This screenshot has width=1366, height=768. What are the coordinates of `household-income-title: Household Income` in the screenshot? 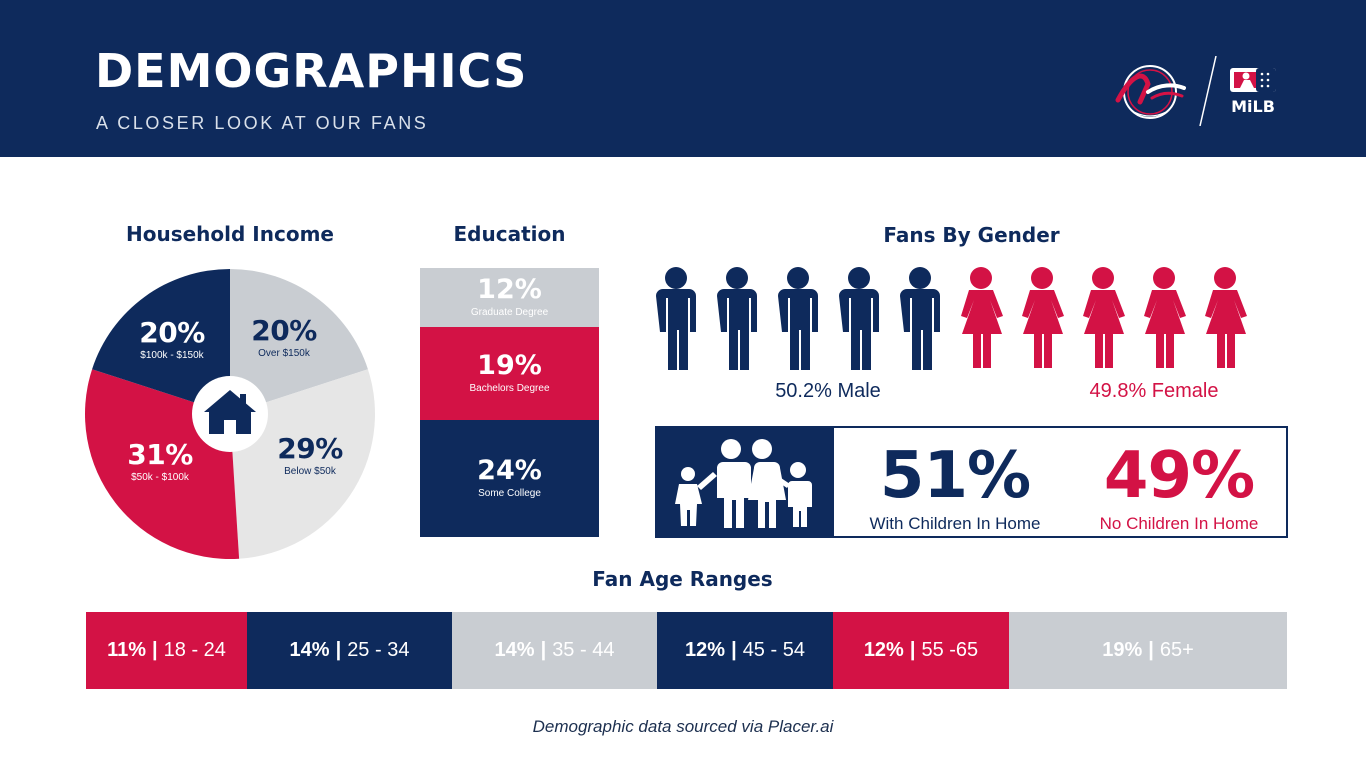 It's located at (230, 234).